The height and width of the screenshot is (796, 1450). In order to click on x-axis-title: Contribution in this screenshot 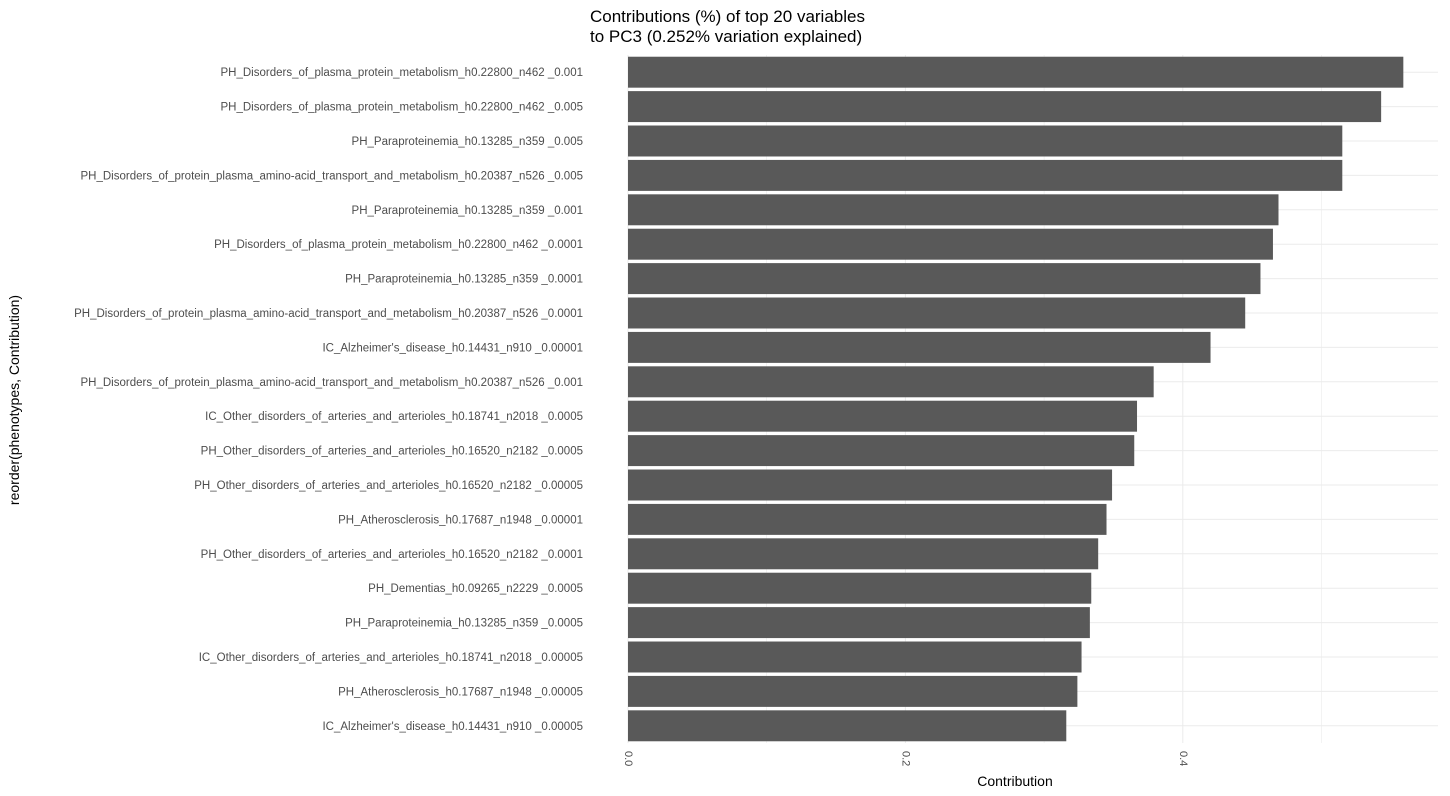, I will do `click(1015, 781)`.